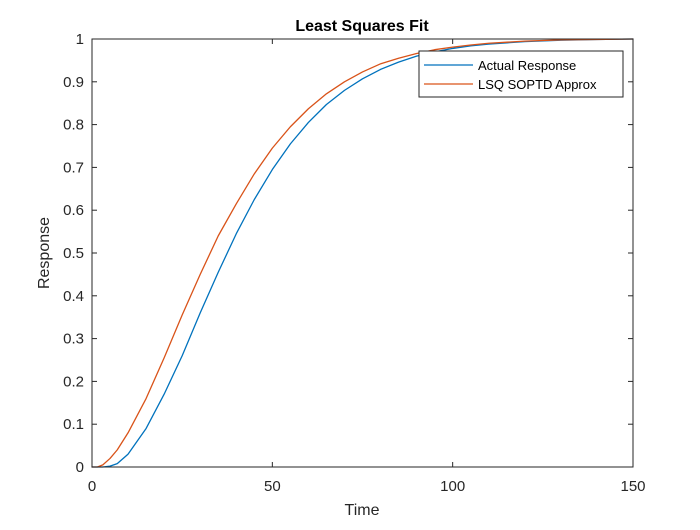  Describe the element at coordinates (632, 486) in the screenshot. I see `x-tick-label: 150` at that location.